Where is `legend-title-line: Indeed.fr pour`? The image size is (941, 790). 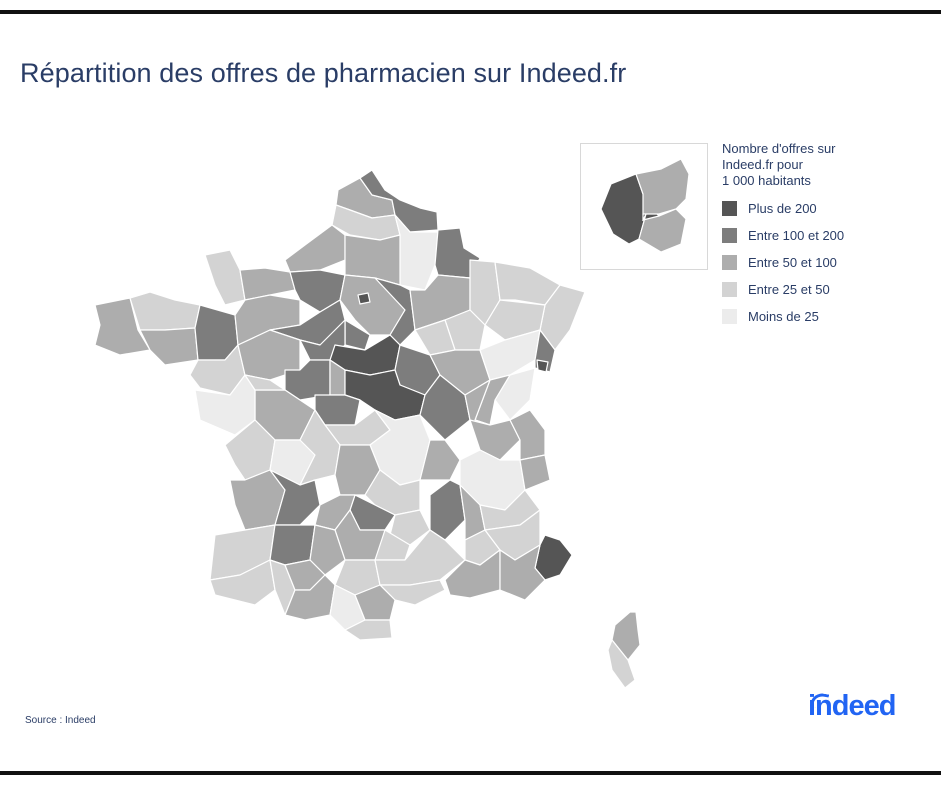 legend-title-line: Indeed.fr pour is located at coordinates (762, 164).